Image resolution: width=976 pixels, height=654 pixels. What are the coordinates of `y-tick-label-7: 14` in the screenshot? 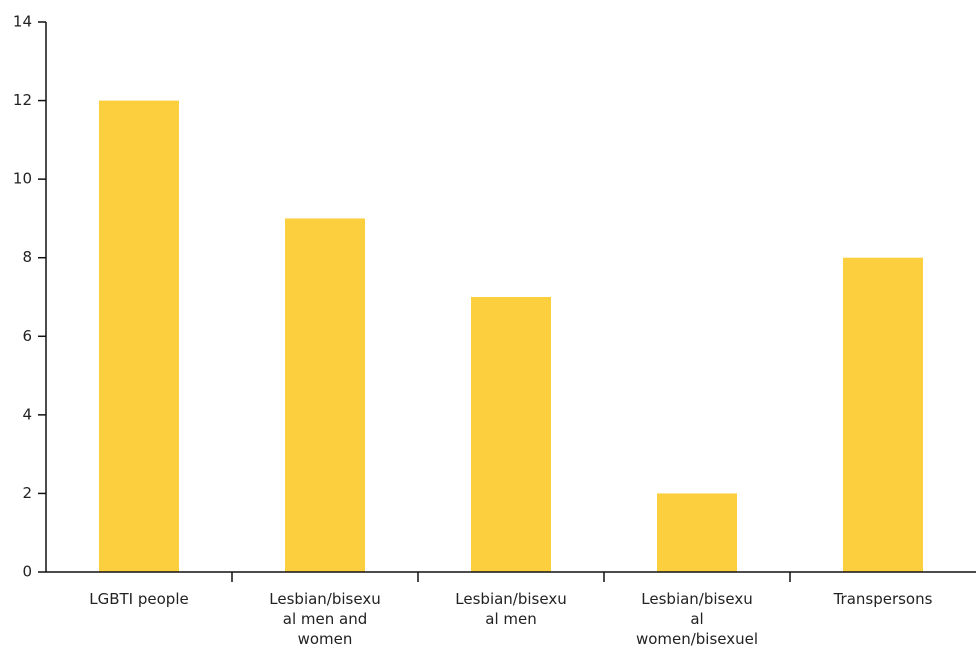 It's located at (22, 22).